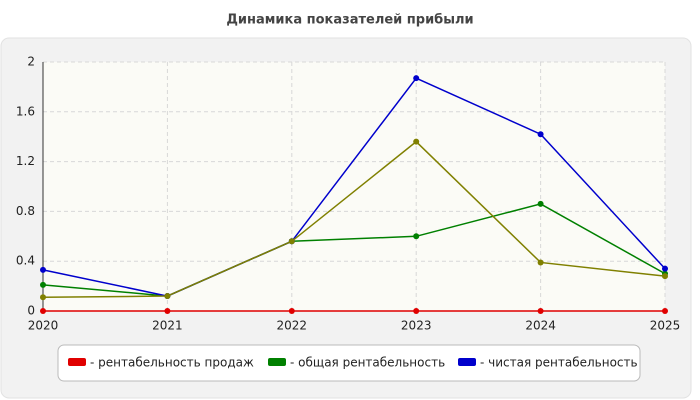 This screenshot has width=700, height=400. I want to click on y-tick-label: 0, so click(31, 311).